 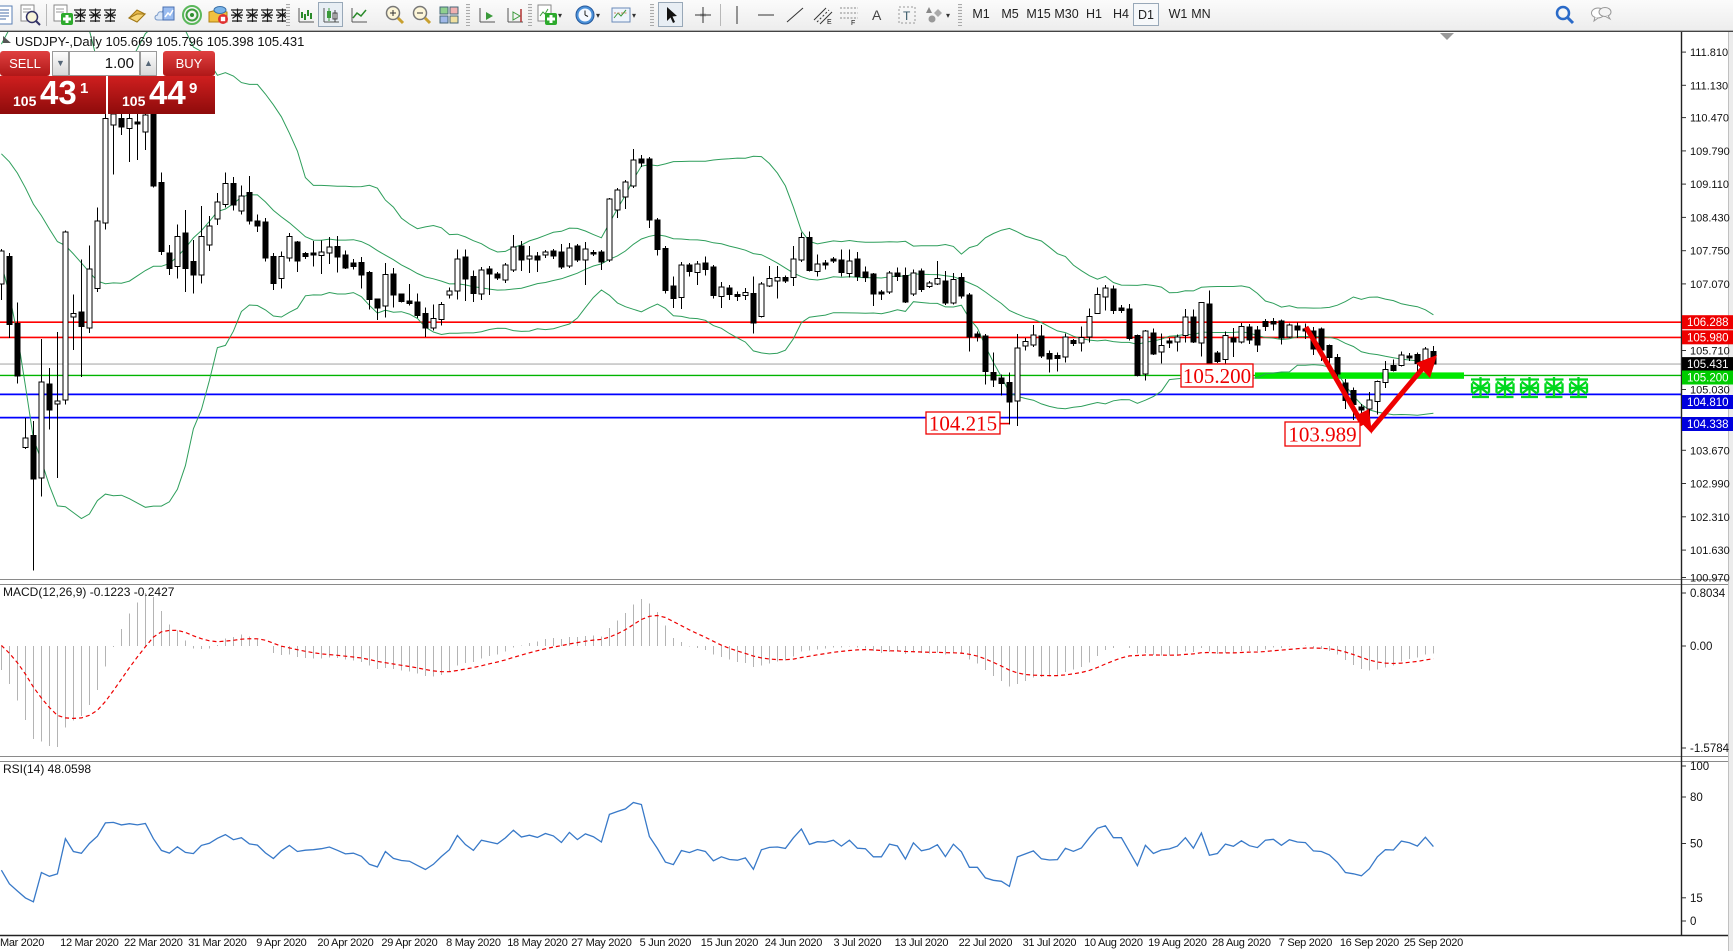 What do you see at coordinates (1710, 518) in the screenshot?
I see `svg-text: 102.310` at bounding box center [1710, 518].